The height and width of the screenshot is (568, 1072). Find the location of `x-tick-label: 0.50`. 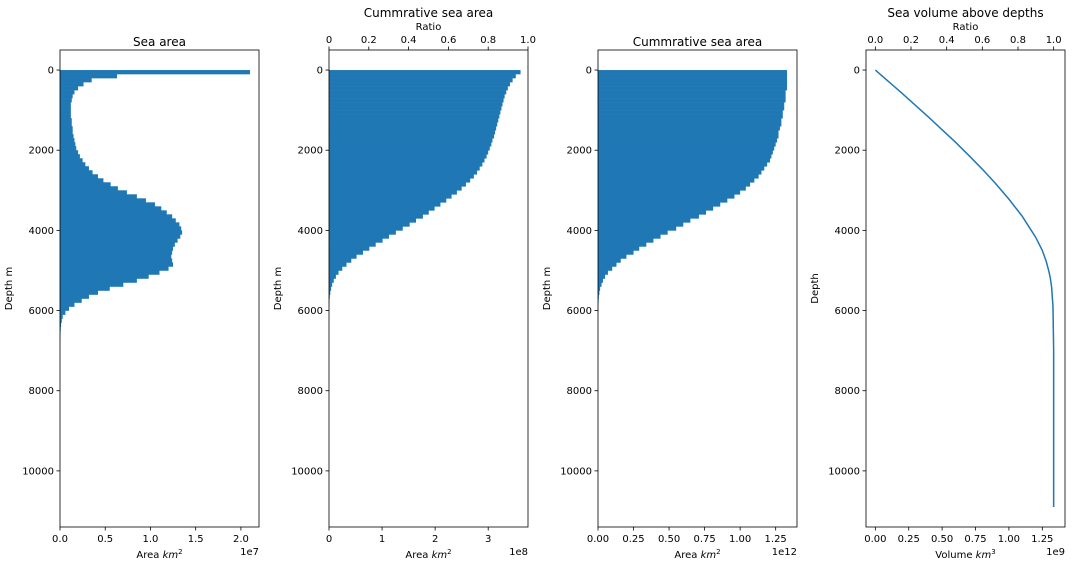

x-tick-label: 0.50 is located at coordinates (669, 539).